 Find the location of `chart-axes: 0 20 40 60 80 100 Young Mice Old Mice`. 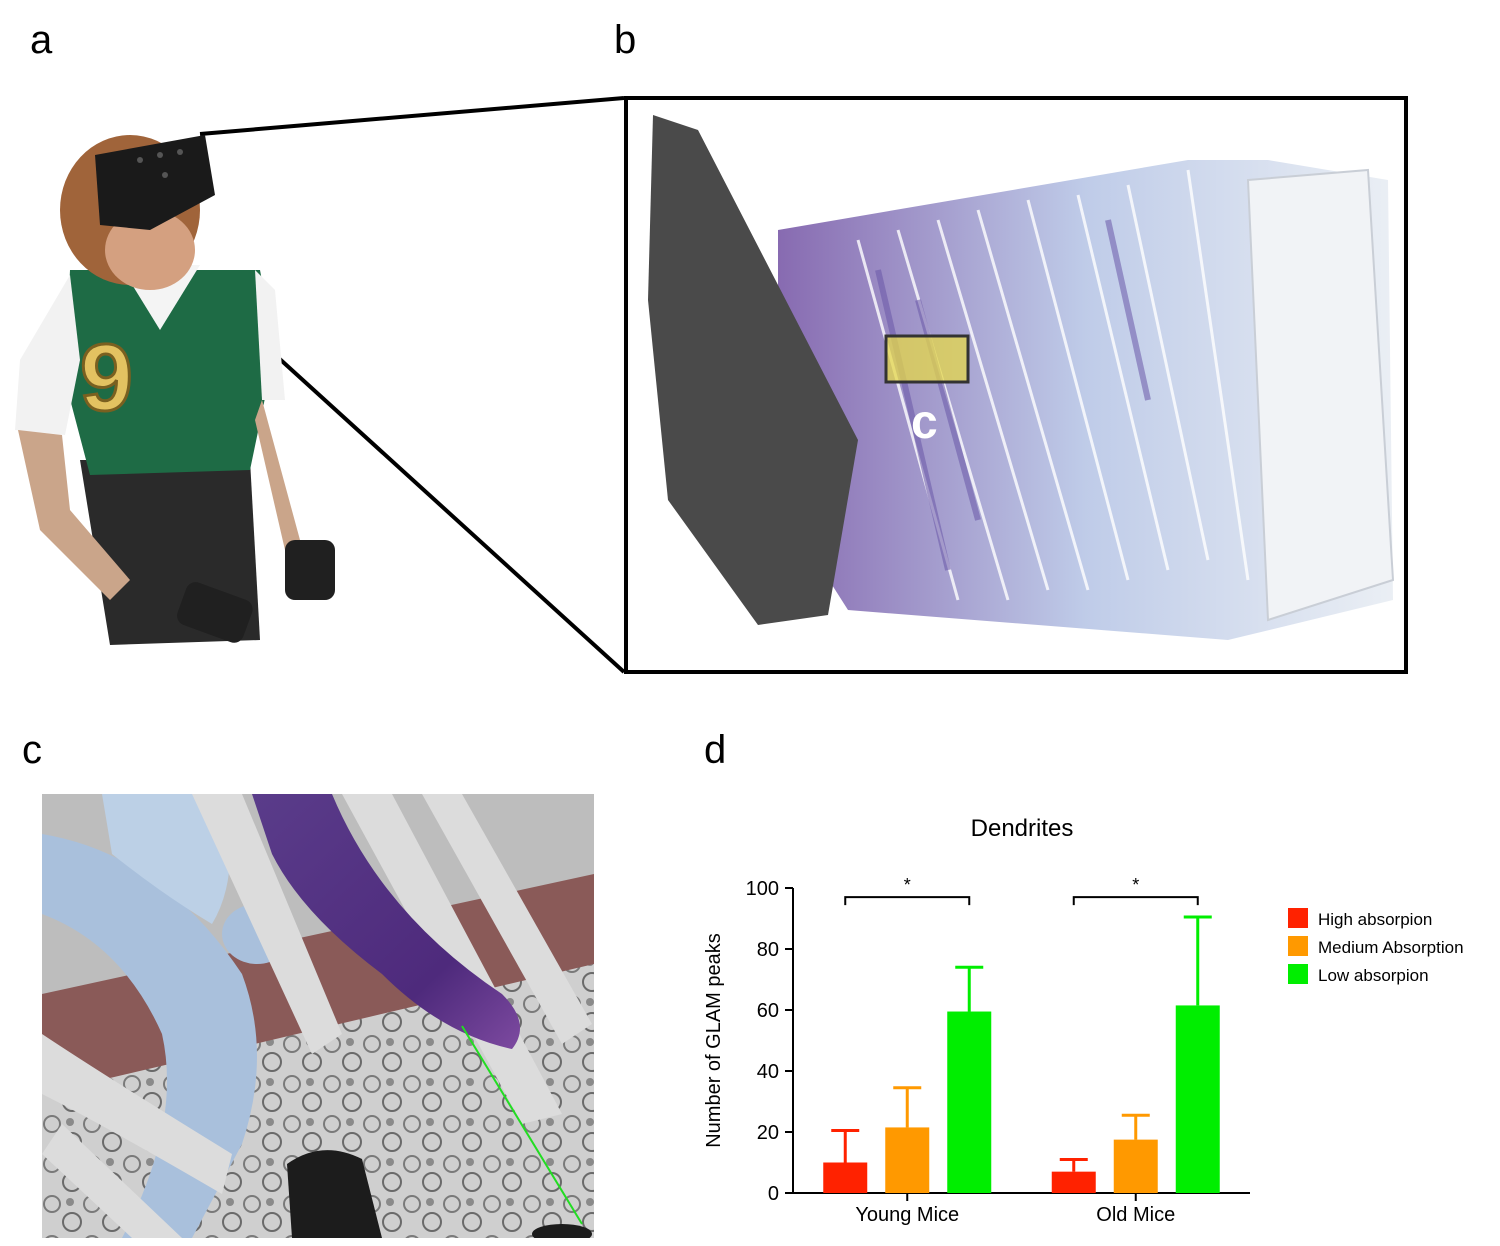

chart-axes: 0 20 40 60 80 100 Young Mice Old Mice is located at coordinates (998, 1052).